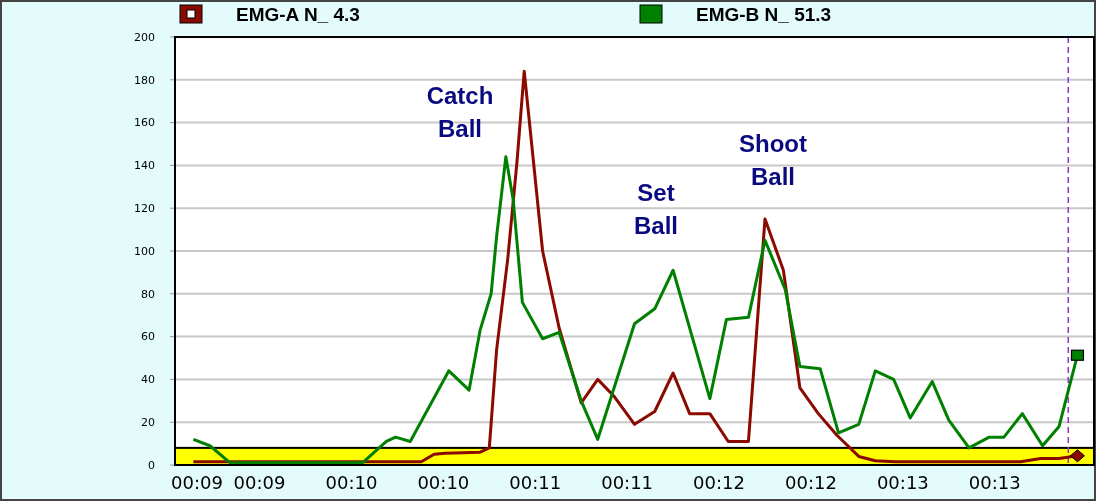 The image size is (1096, 501). Describe the element at coordinates (148, 380) in the screenshot. I see `y-tick-label: 40` at that location.